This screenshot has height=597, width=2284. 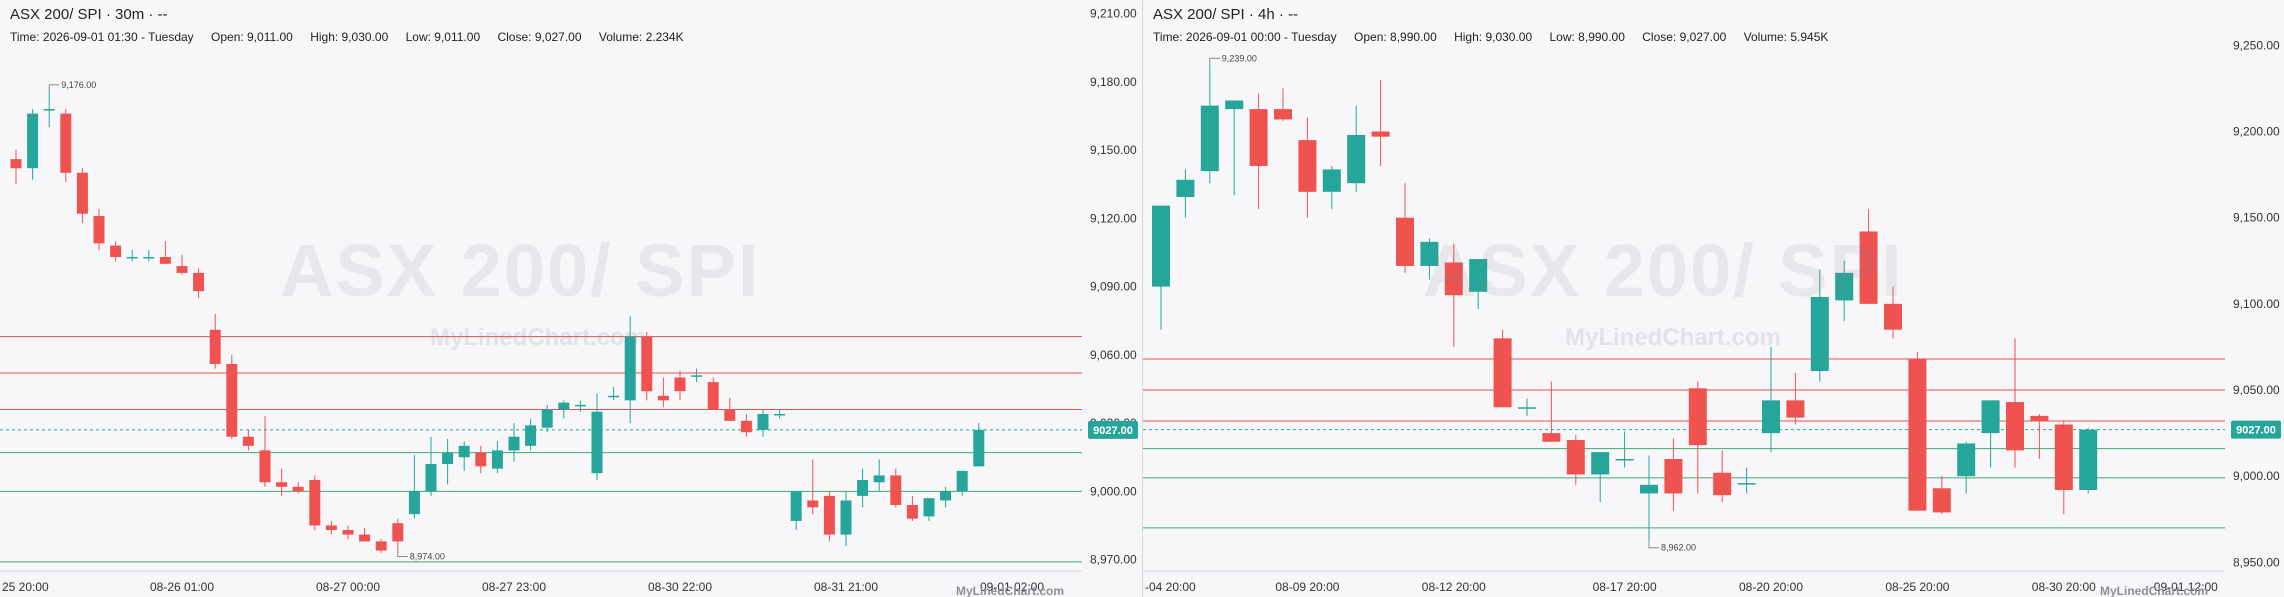 I want to click on y-axis-tick-label: 9,210.00, so click(x=1113, y=14).